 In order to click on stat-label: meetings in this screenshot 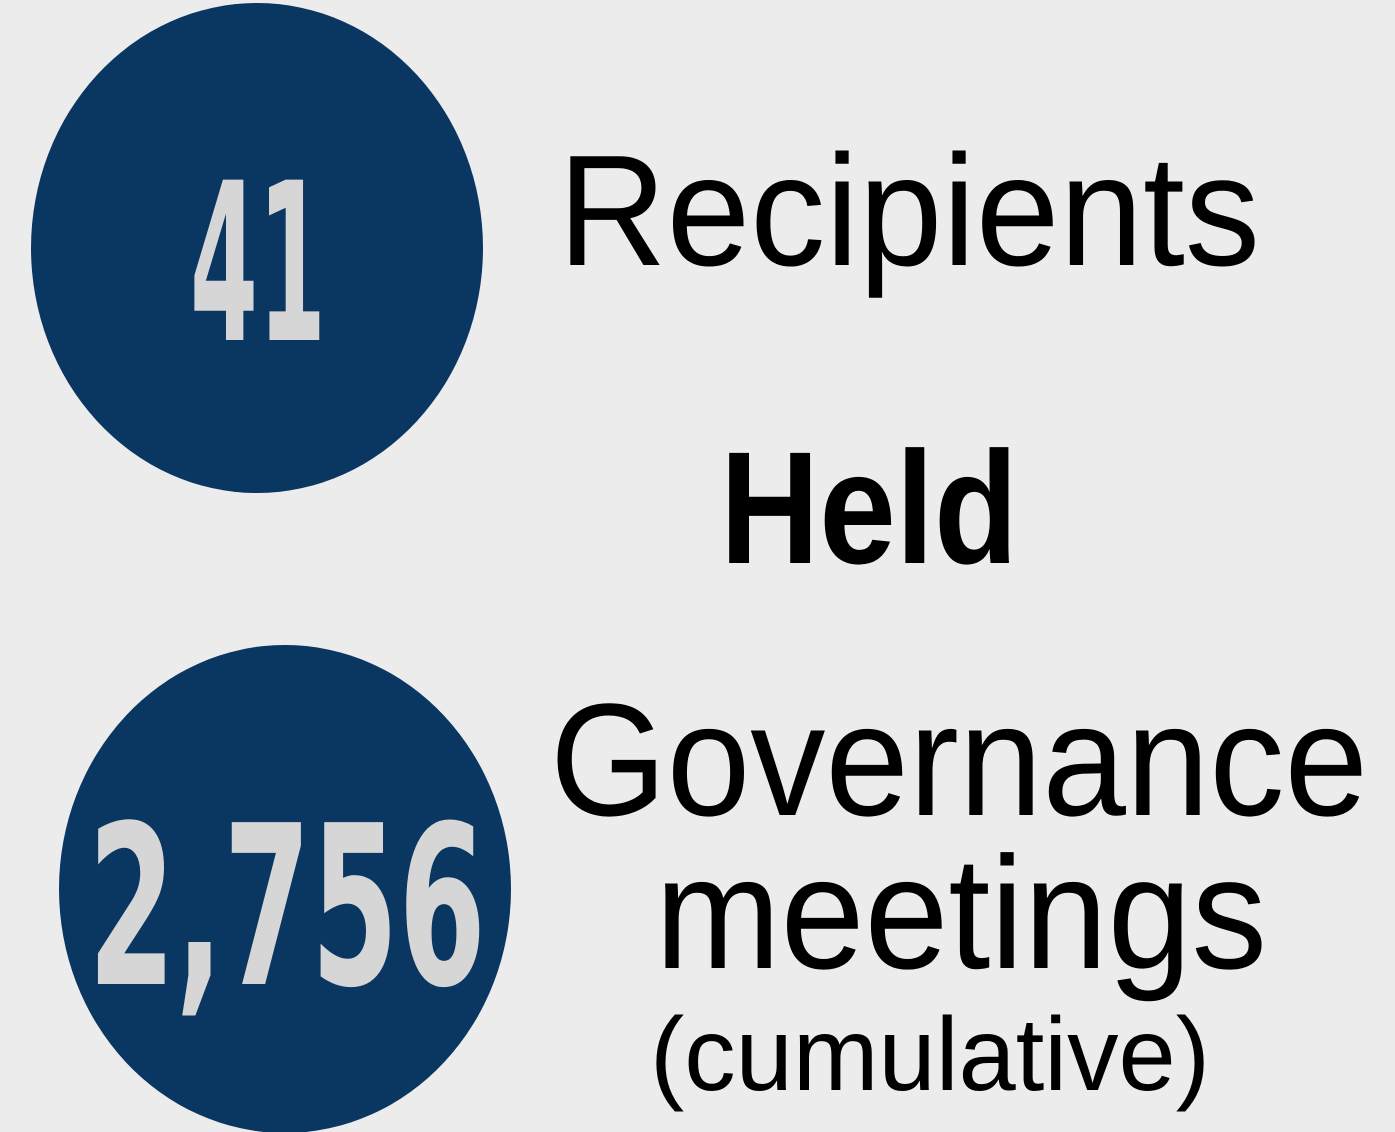, I will do `click(961, 912)`.